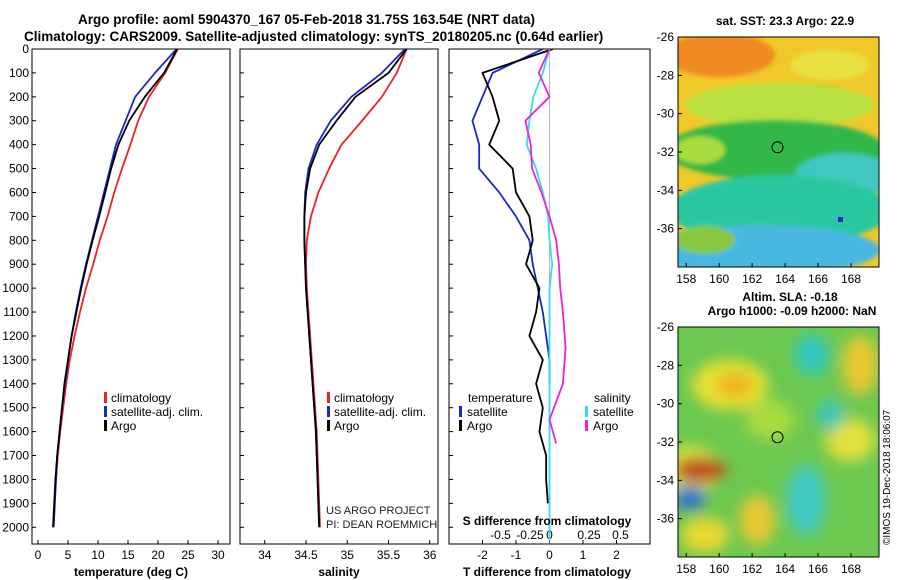 The image size is (900, 580). Describe the element at coordinates (430, 555) in the screenshot. I see `x-tick-label: 36` at that location.